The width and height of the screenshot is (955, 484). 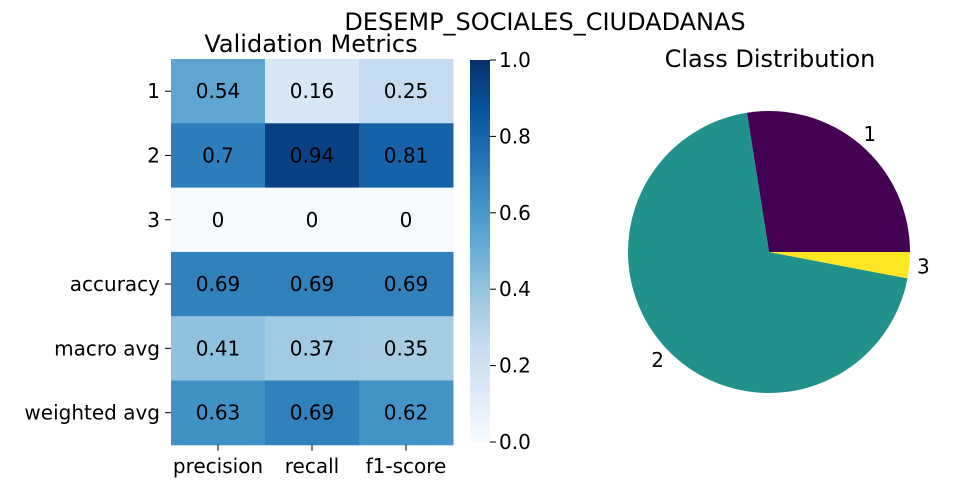 I want to click on heatmap-column-labels: precision recall f1-score, so click(x=310, y=461).